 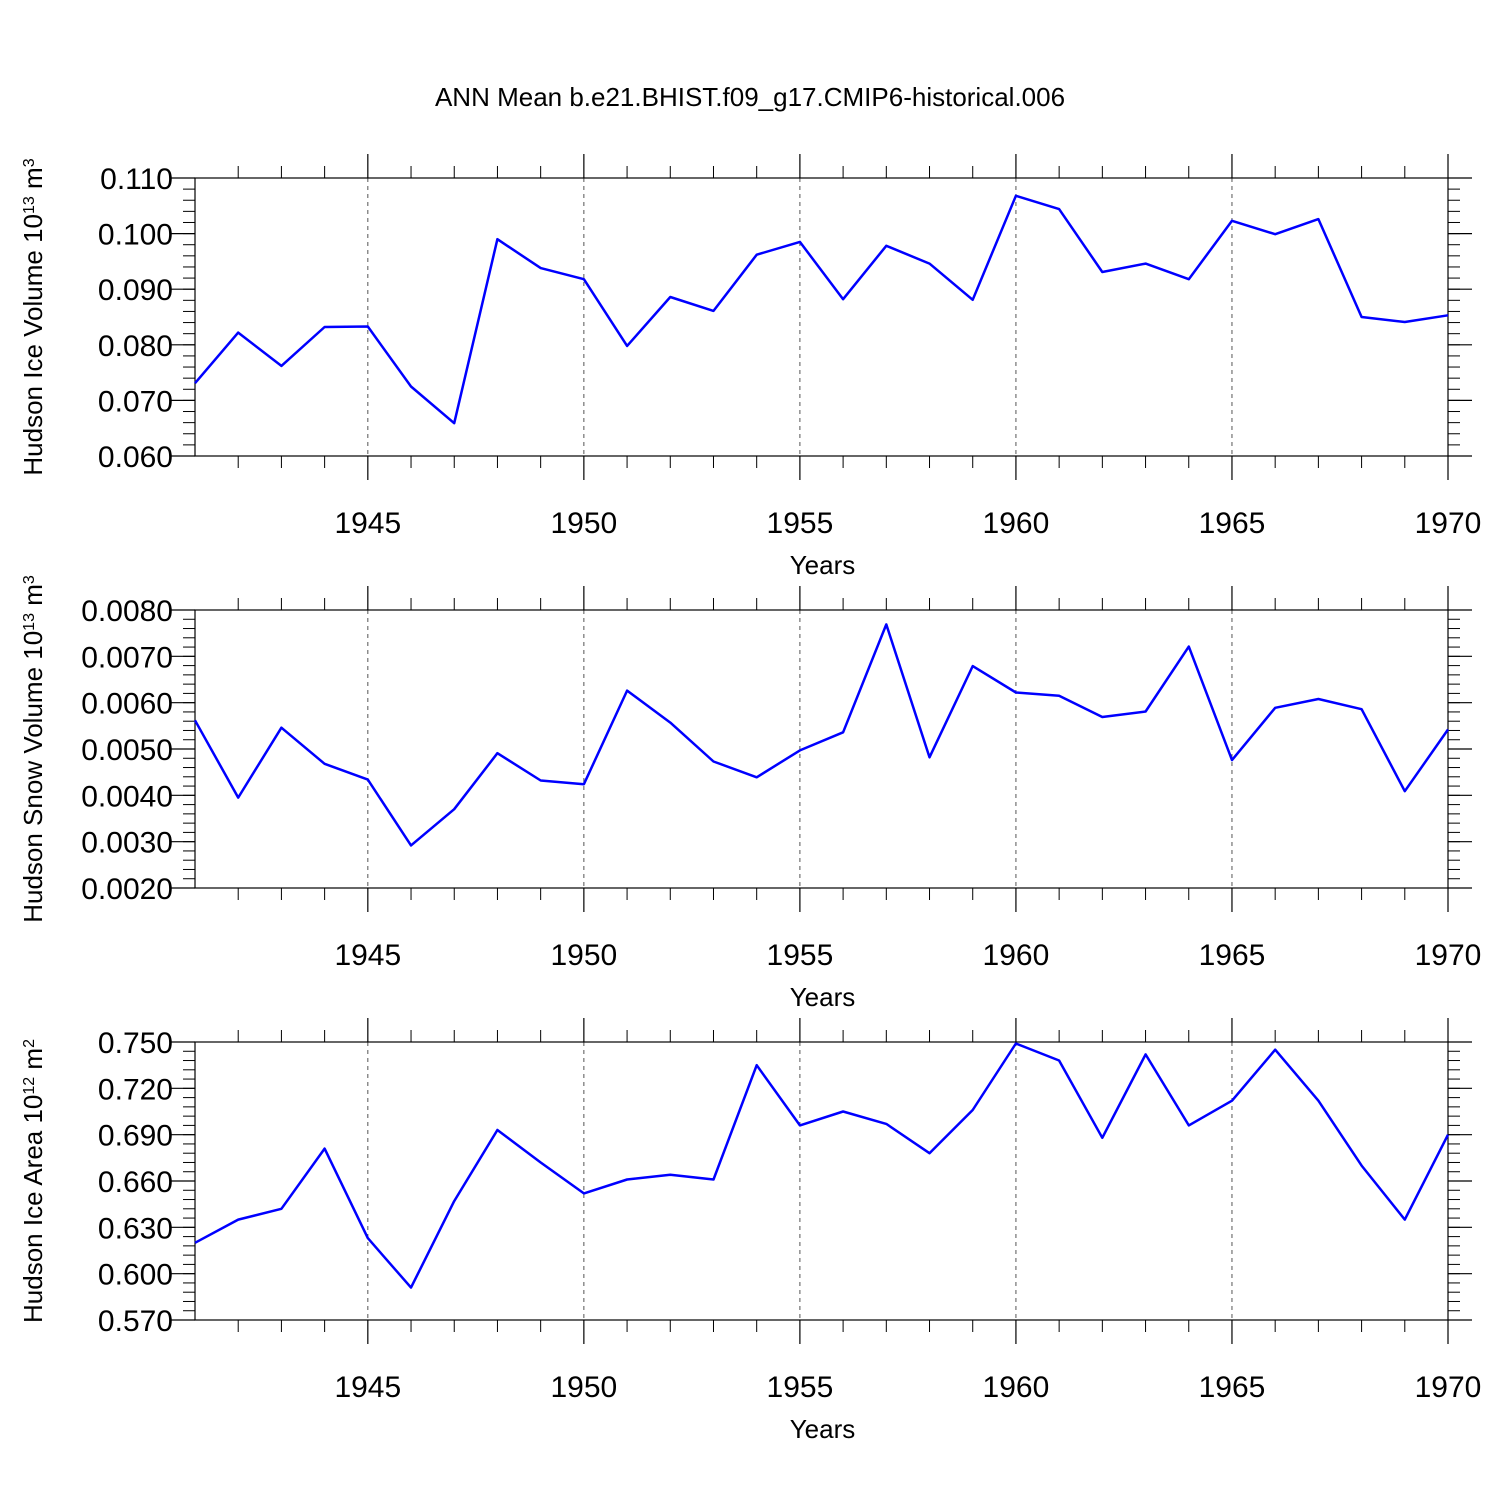 What do you see at coordinates (583, 1387) in the screenshot?
I see `panel-3-x-tick-label: 1950` at bounding box center [583, 1387].